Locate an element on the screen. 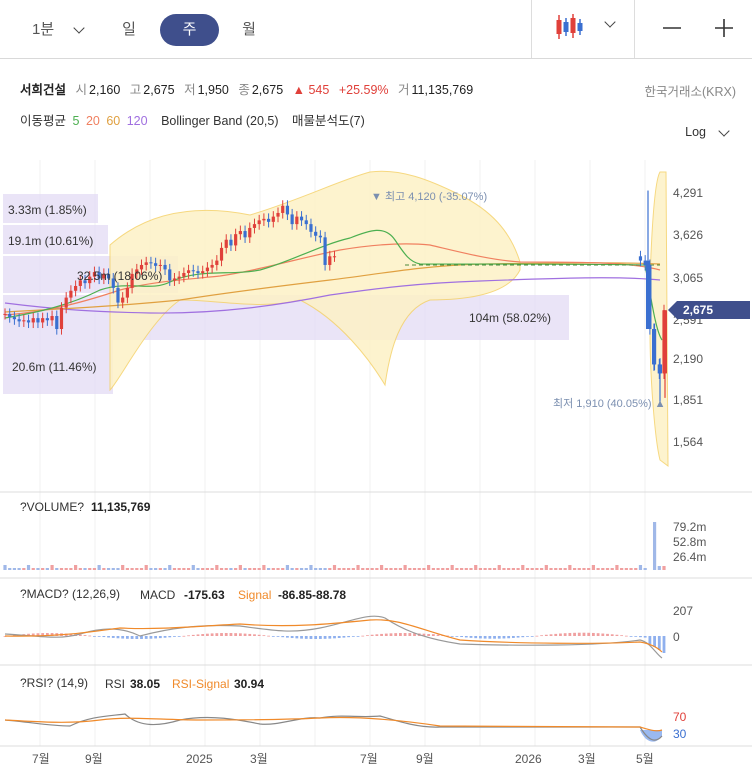  minus-icon is located at coordinates (672, 28).